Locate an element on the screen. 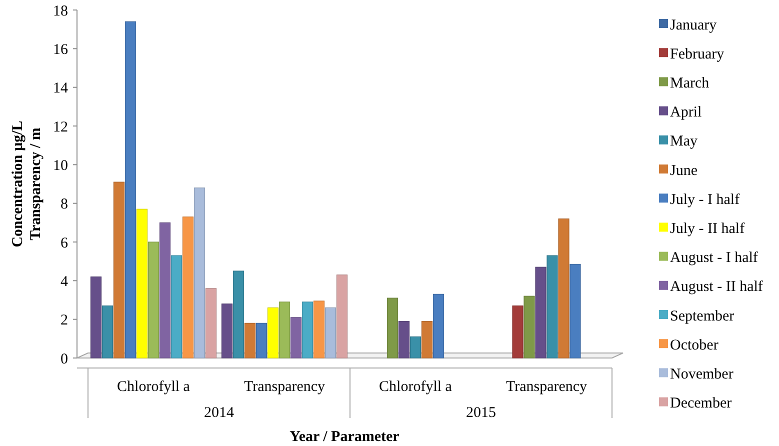  legend-label: May is located at coordinates (684, 142).